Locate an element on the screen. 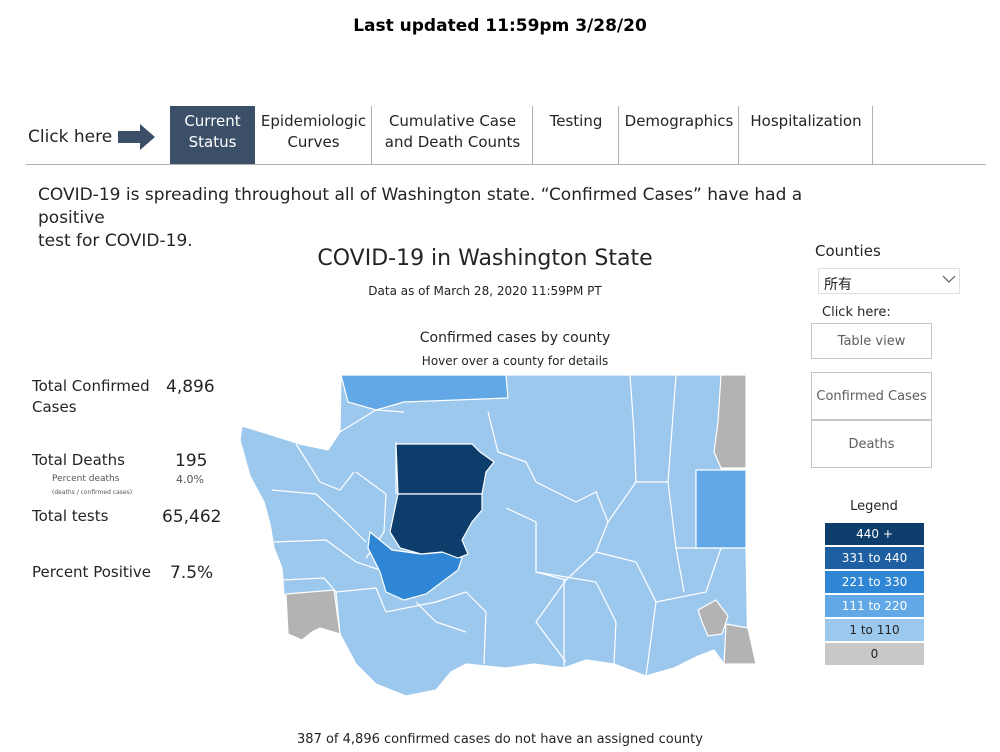 Image resolution: width=1000 pixels, height=752 pixels. legend-title: Legend is located at coordinates (874, 506).